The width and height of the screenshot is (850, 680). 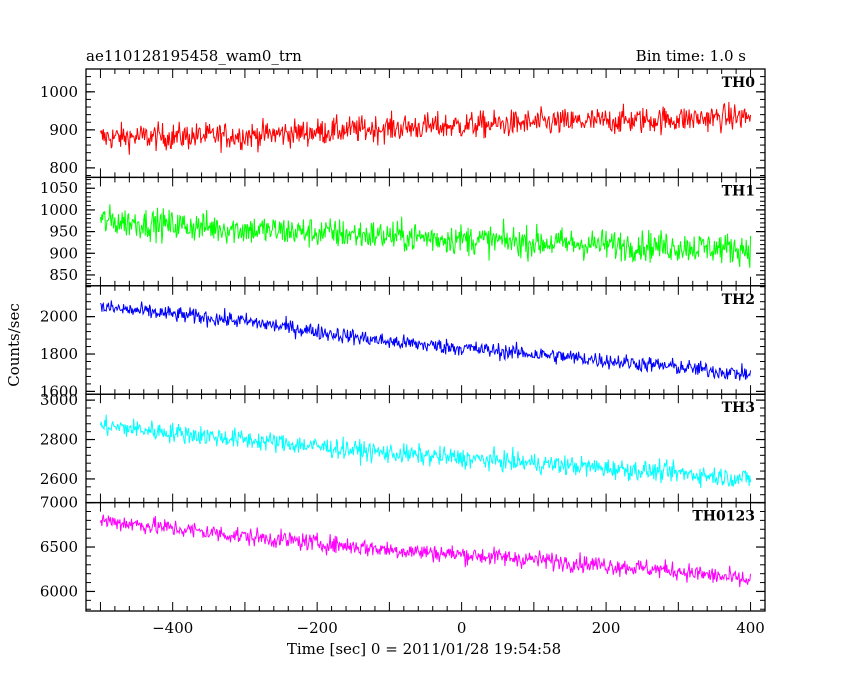 I want to click on y-axis-label: Counts/sec, so click(x=14, y=345).